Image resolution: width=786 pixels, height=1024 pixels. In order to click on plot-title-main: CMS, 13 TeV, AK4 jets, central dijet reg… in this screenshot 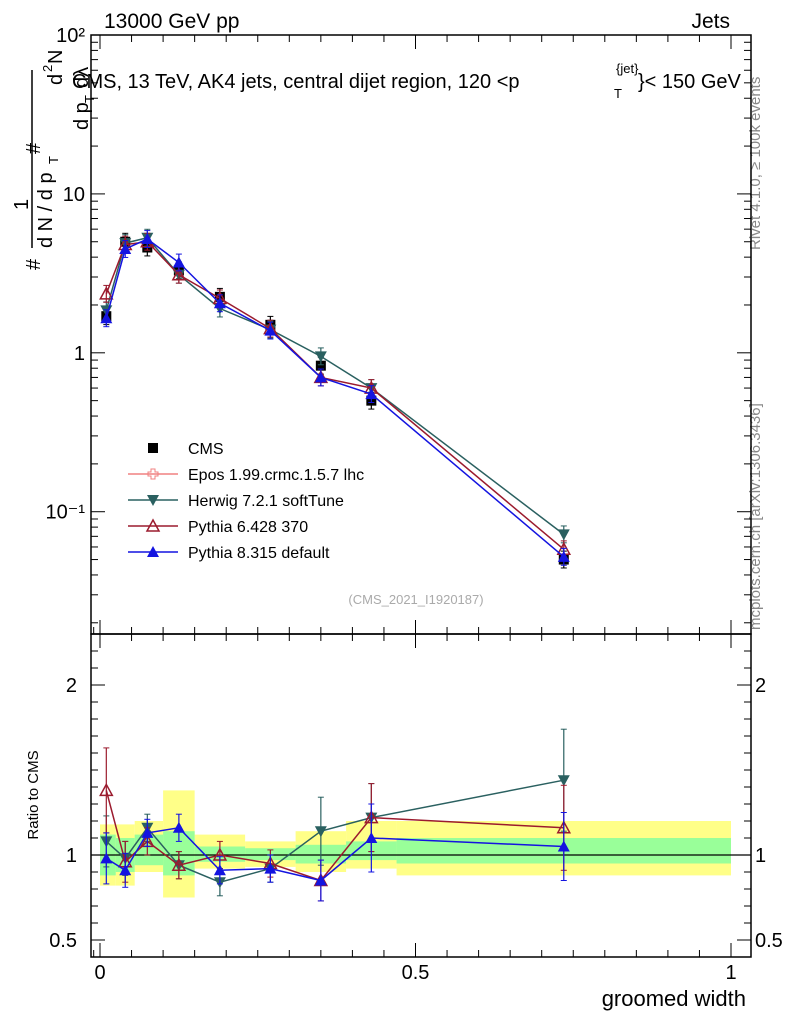, I will do `click(296, 82)`.